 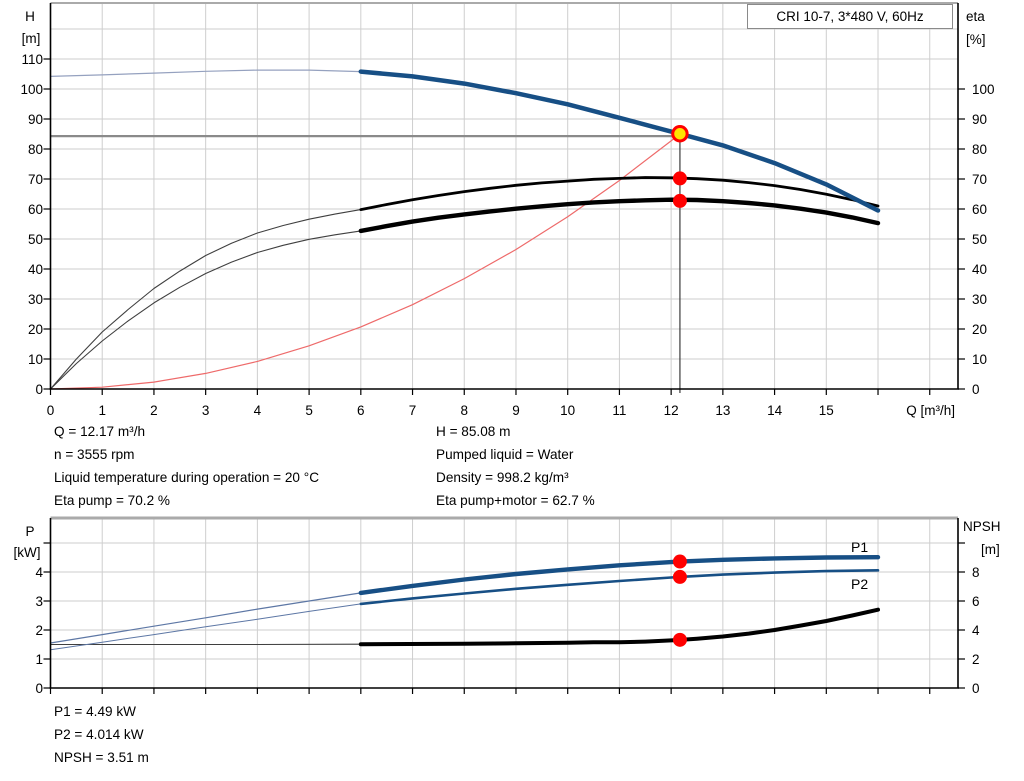 I want to click on y-right-tick-label: 2, so click(x=976, y=659).